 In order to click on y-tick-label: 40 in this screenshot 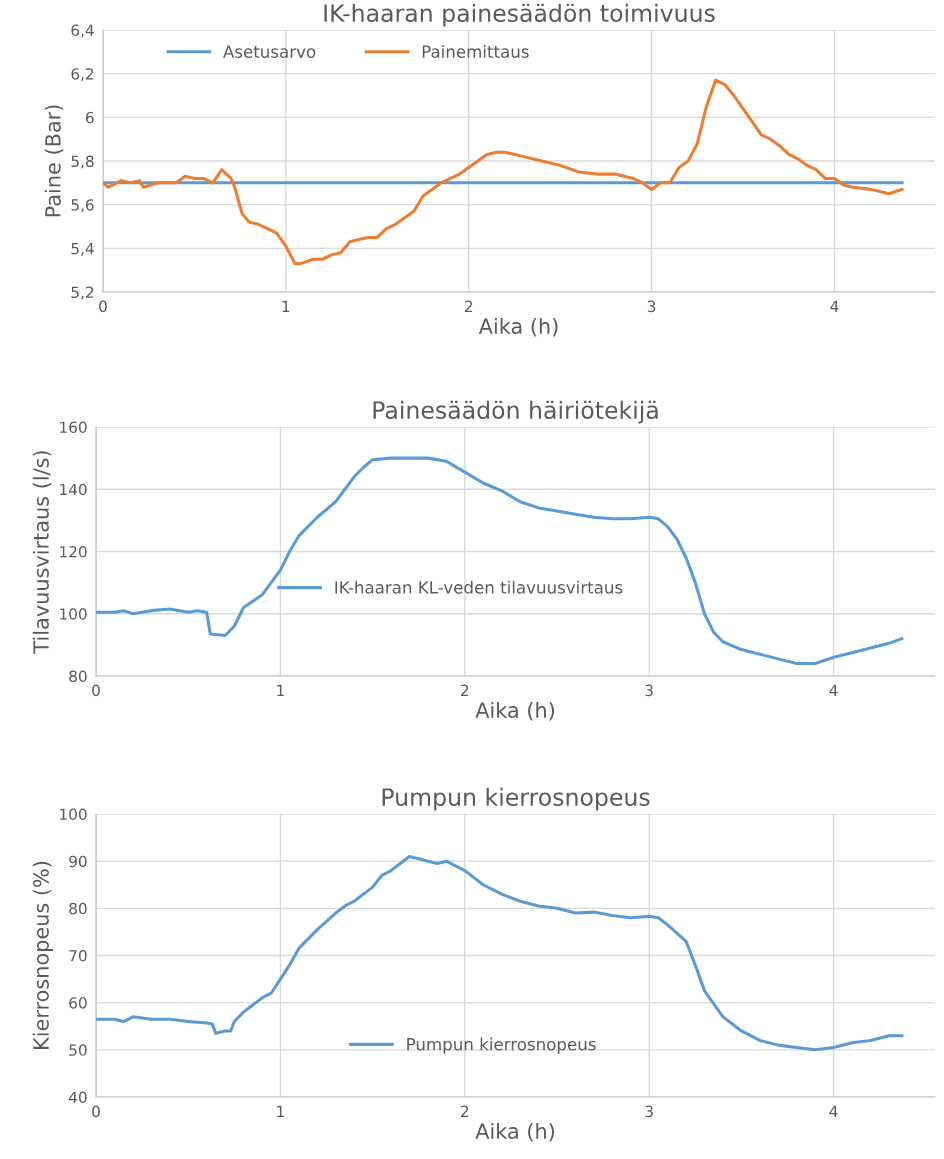, I will do `click(77, 1097)`.